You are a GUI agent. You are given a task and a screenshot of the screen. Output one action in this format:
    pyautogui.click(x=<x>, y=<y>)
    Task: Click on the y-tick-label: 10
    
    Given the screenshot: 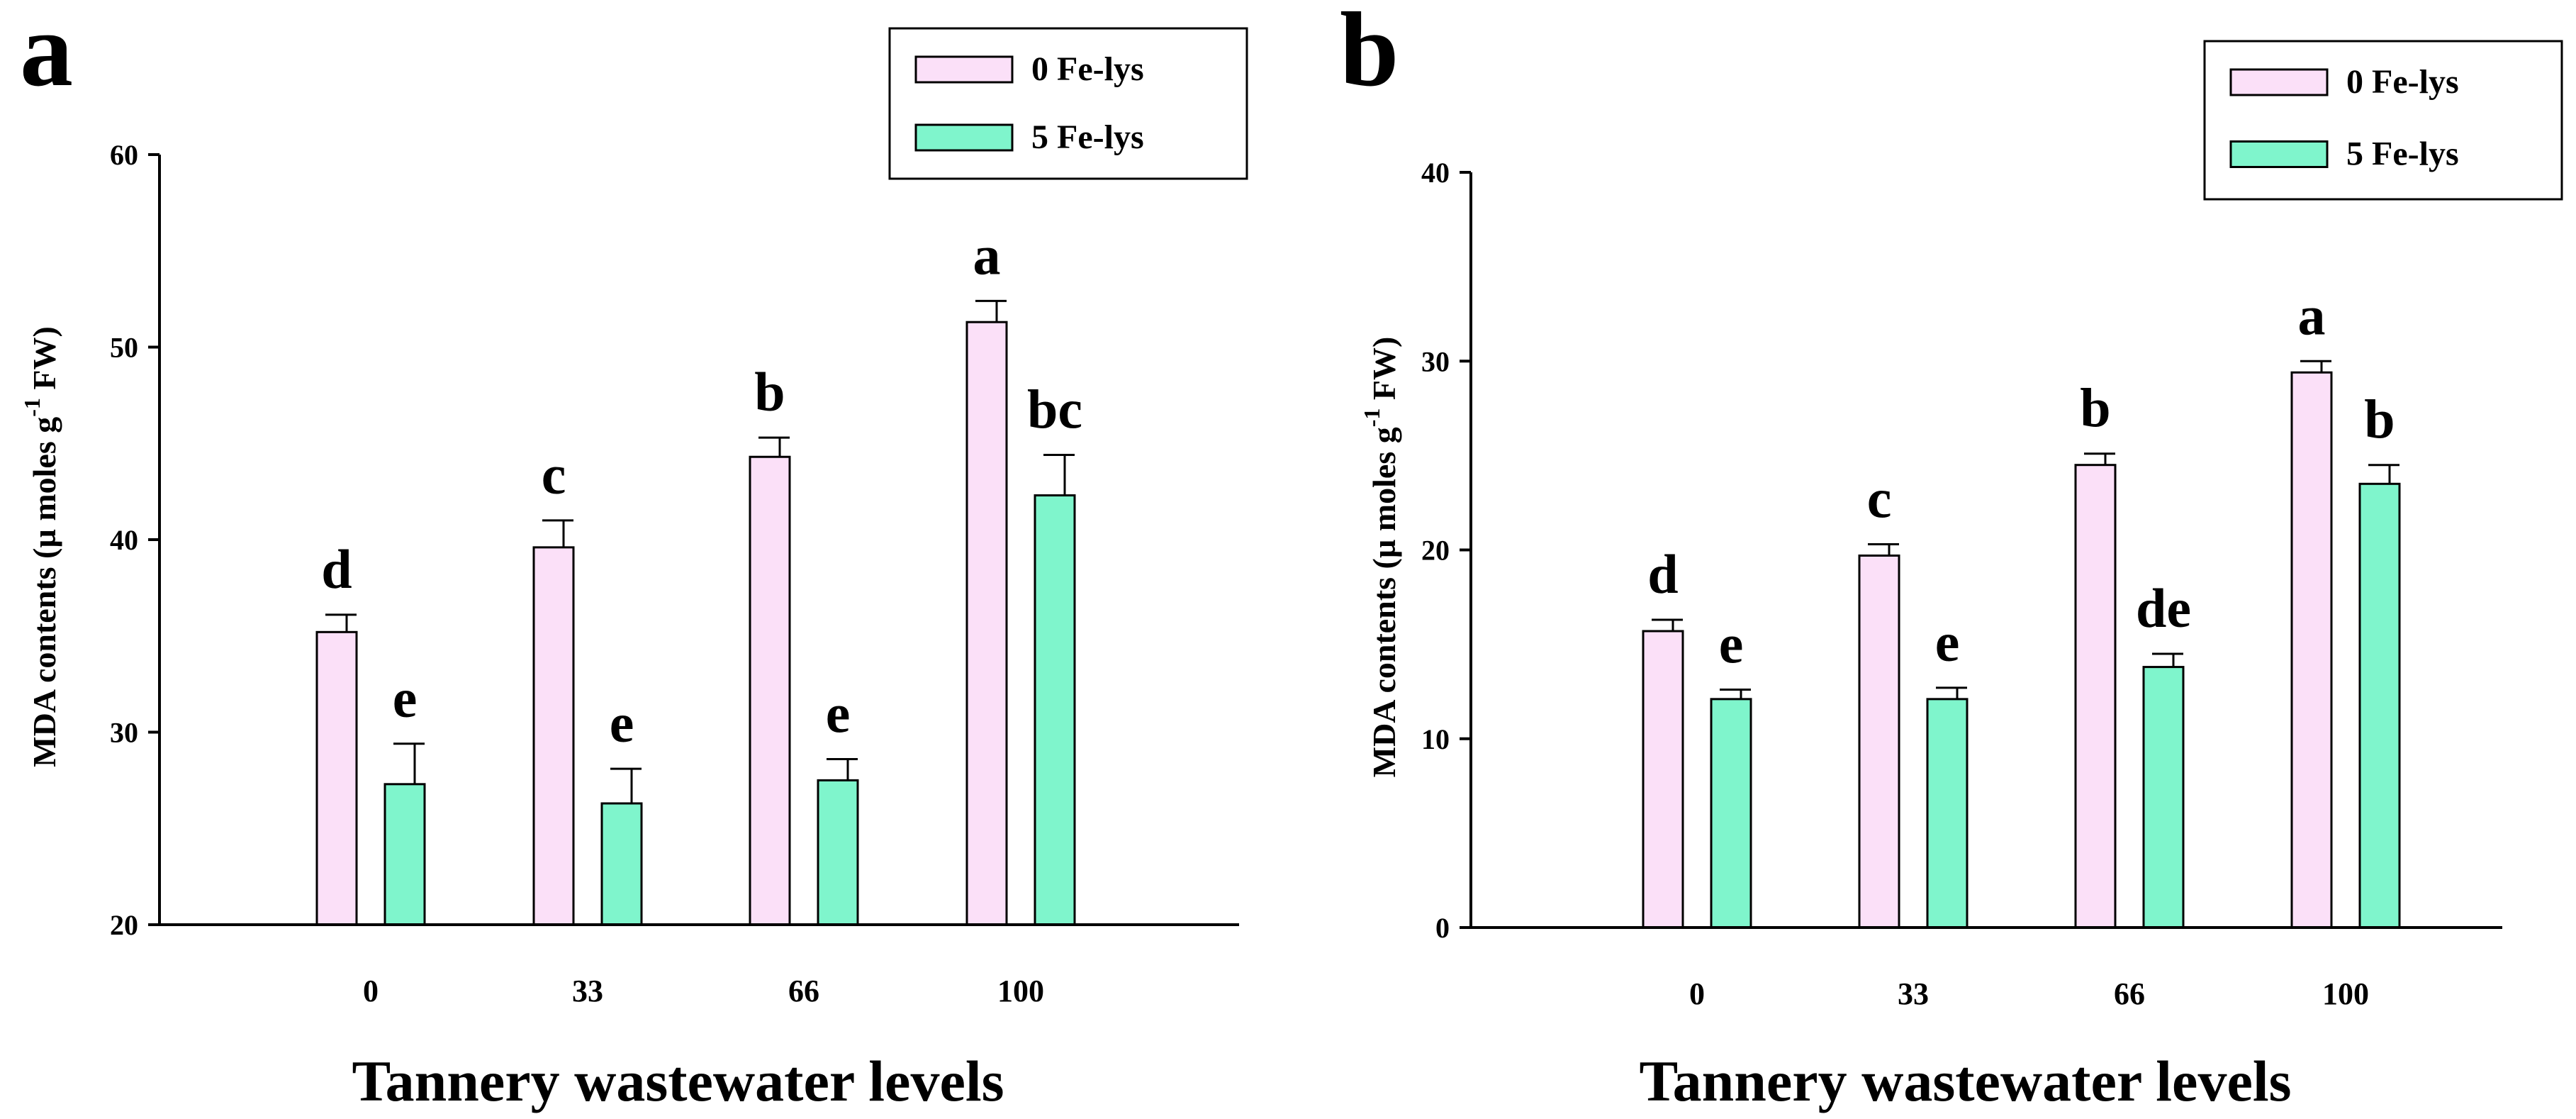 What is the action you would take?
    pyautogui.click(x=1436, y=739)
    